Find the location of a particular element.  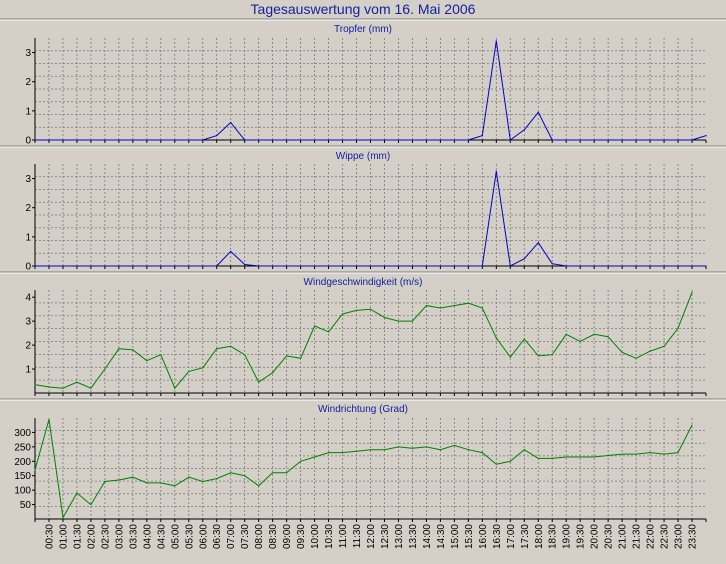

x-tick-label: 21:00 is located at coordinates (623, 536).